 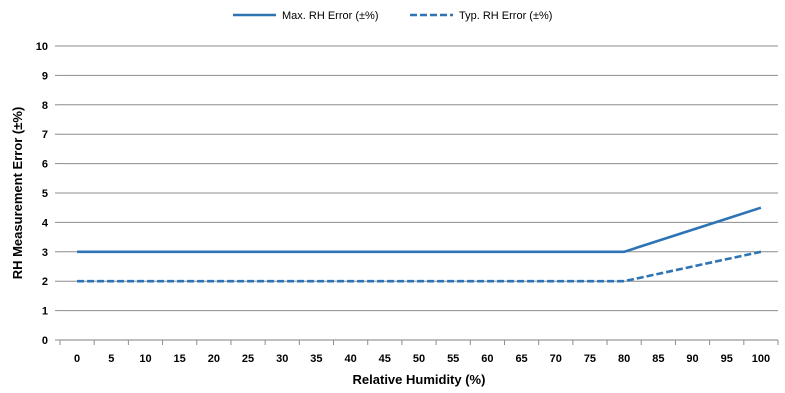 What do you see at coordinates (658, 359) in the screenshot?
I see `x-tick-label: 85` at bounding box center [658, 359].